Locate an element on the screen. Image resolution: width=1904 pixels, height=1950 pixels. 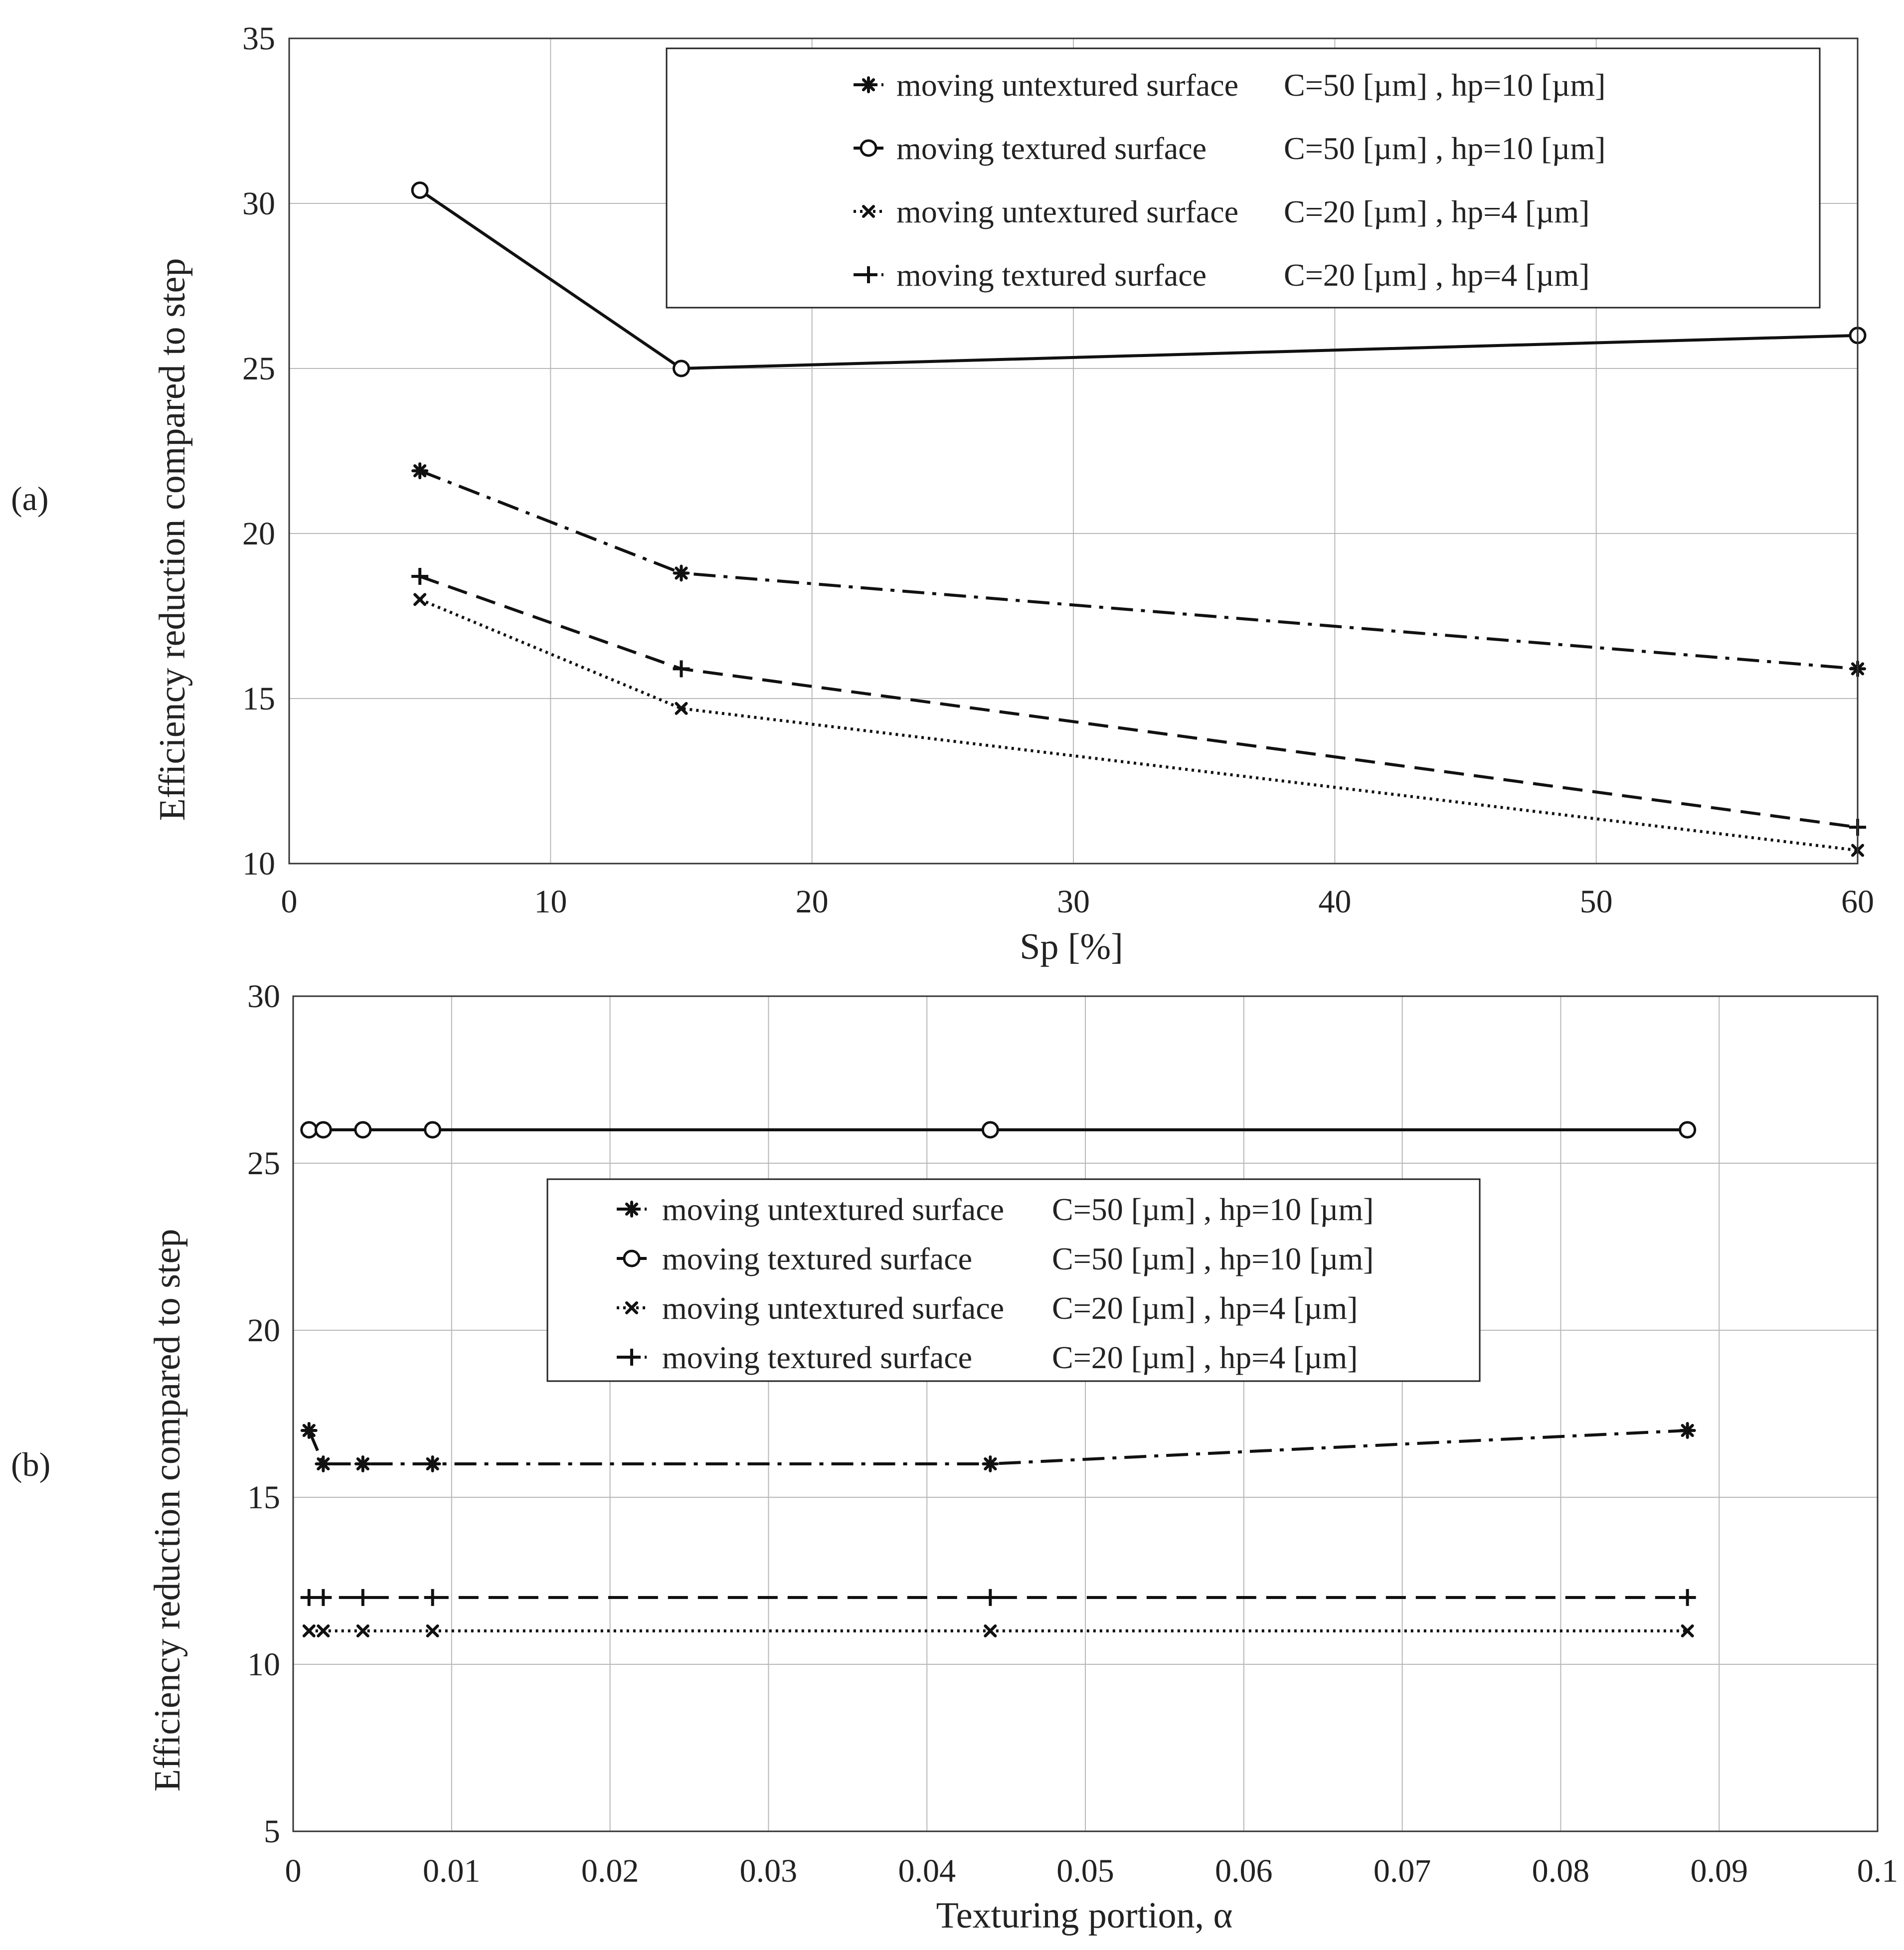
panel-b-y-tick-label: 20 is located at coordinates (263, 1330).